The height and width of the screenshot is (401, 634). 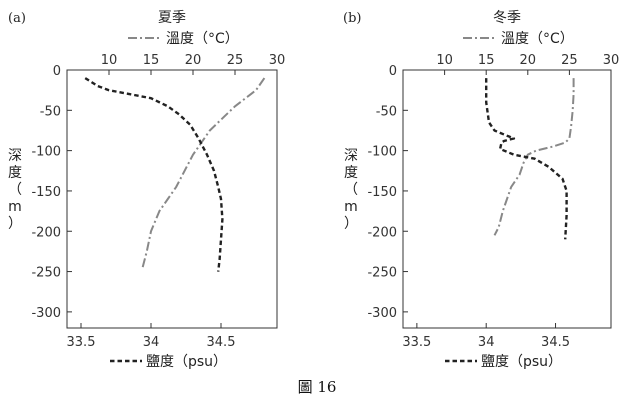 What do you see at coordinates (352, 18) in the screenshot?
I see `panel-label: (b)` at bounding box center [352, 18].